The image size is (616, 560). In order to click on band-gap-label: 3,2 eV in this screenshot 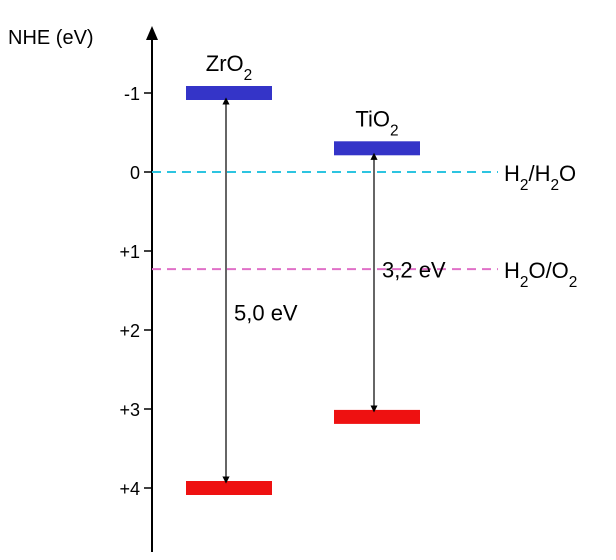, I will do `click(414, 270)`.